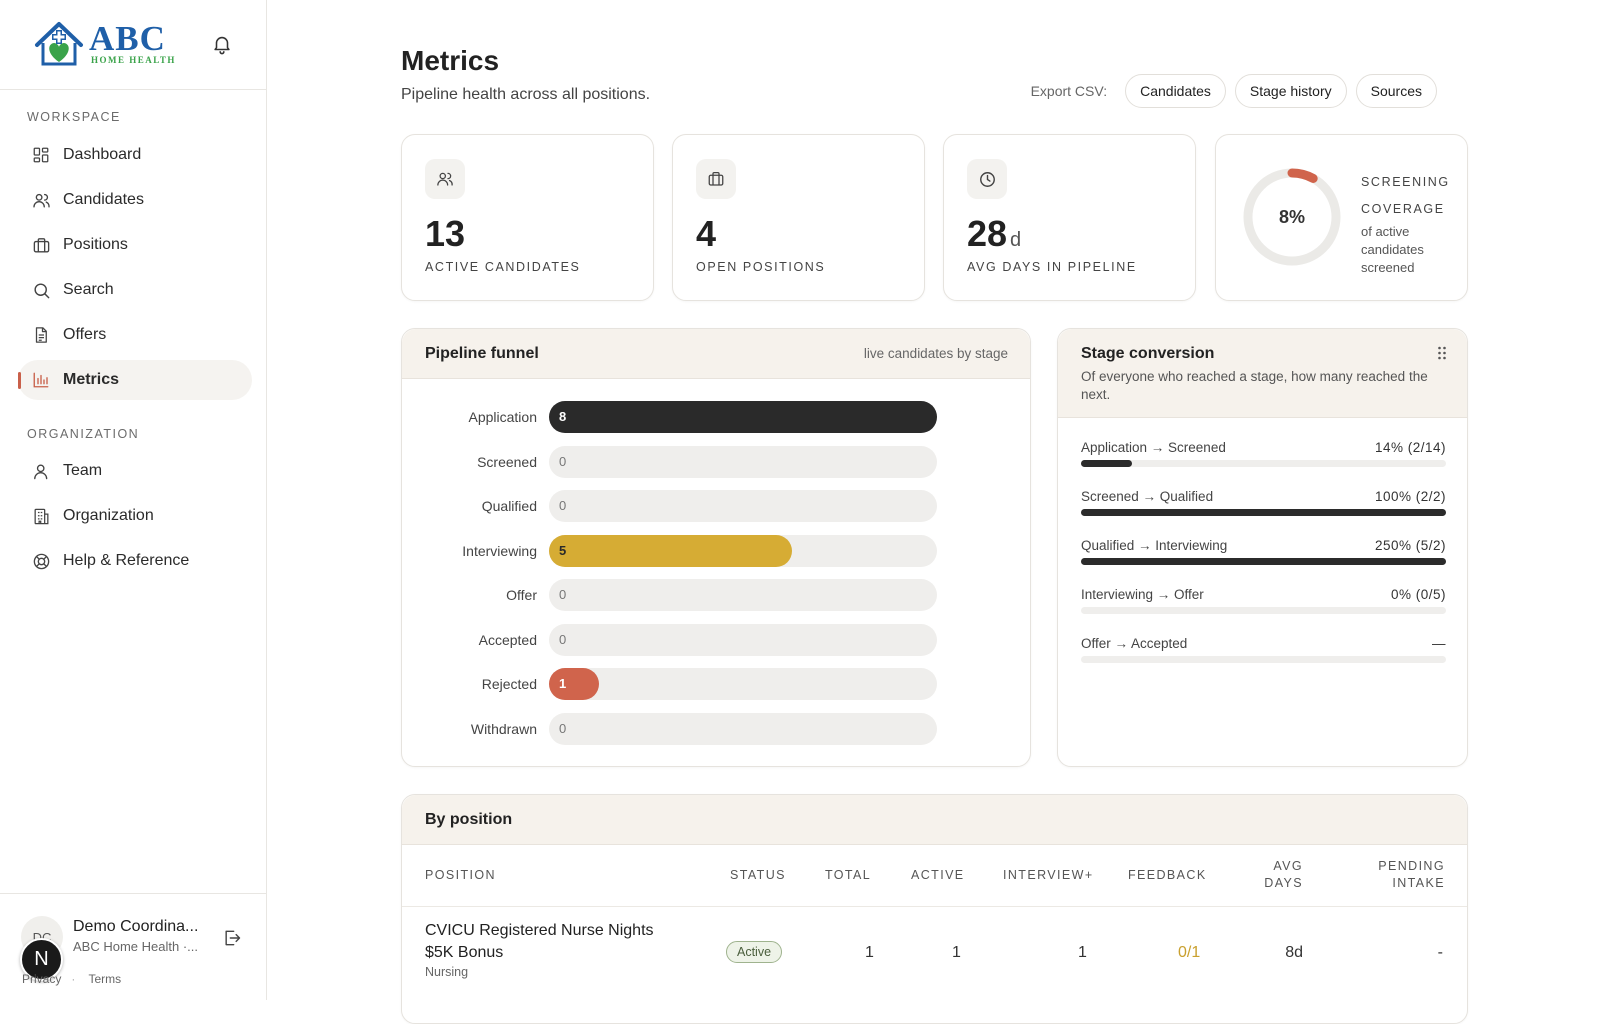  What do you see at coordinates (1134, 643) in the screenshot?
I see `conversion-label: Offer → Accepted` at bounding box center [1134, 643].